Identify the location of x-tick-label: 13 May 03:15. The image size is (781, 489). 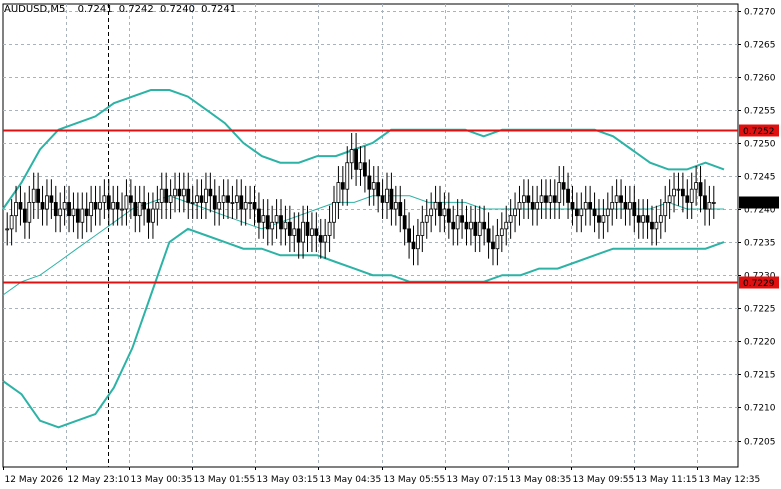
(288, 480).